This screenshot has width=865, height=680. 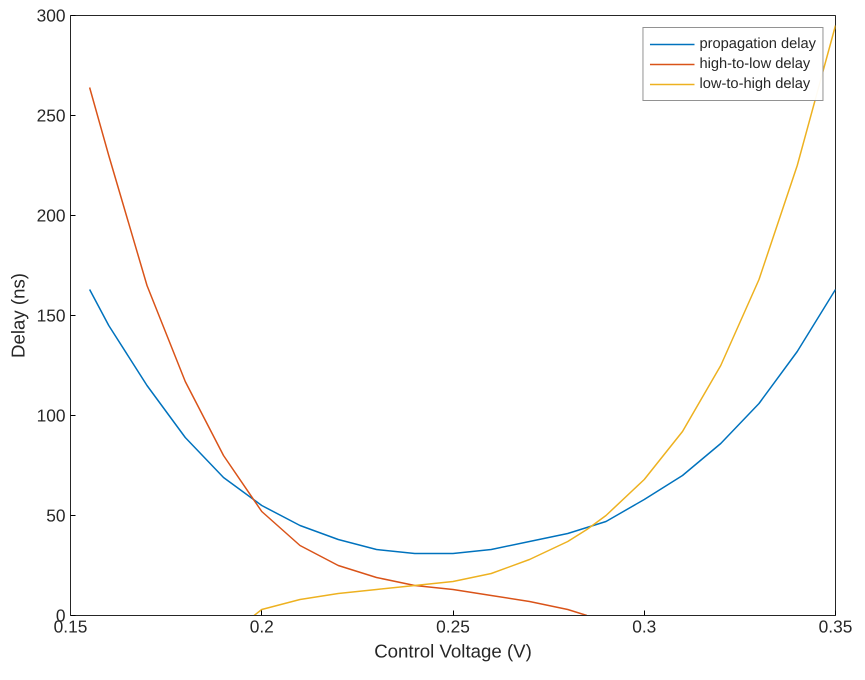 What do you see at coordinates (262, 626) in the screenshot?
I see `x-tick-label: 0.2` at bounding box center [262, 626].